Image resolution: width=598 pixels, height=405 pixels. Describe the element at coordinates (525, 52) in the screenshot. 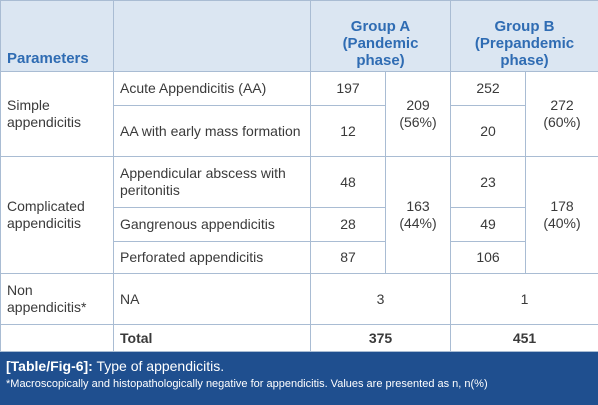

I see `group-phase: (Prepandemic phase)` at that location.